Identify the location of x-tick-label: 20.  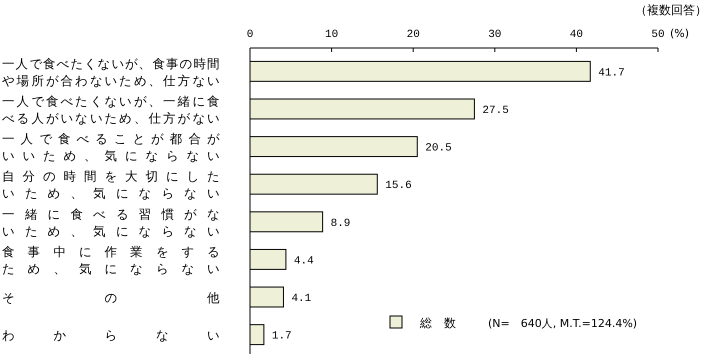
(413, 35).